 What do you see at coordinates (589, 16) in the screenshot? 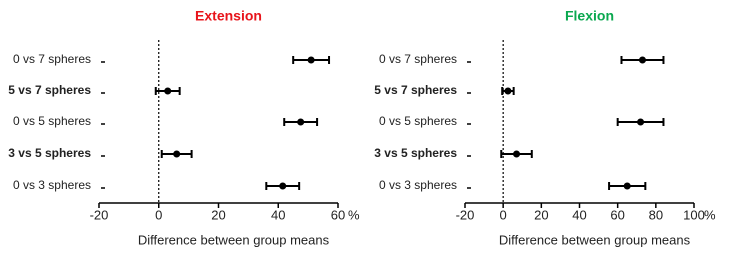
I see `chart-title: Flexion` at bounding box center [589, 16].